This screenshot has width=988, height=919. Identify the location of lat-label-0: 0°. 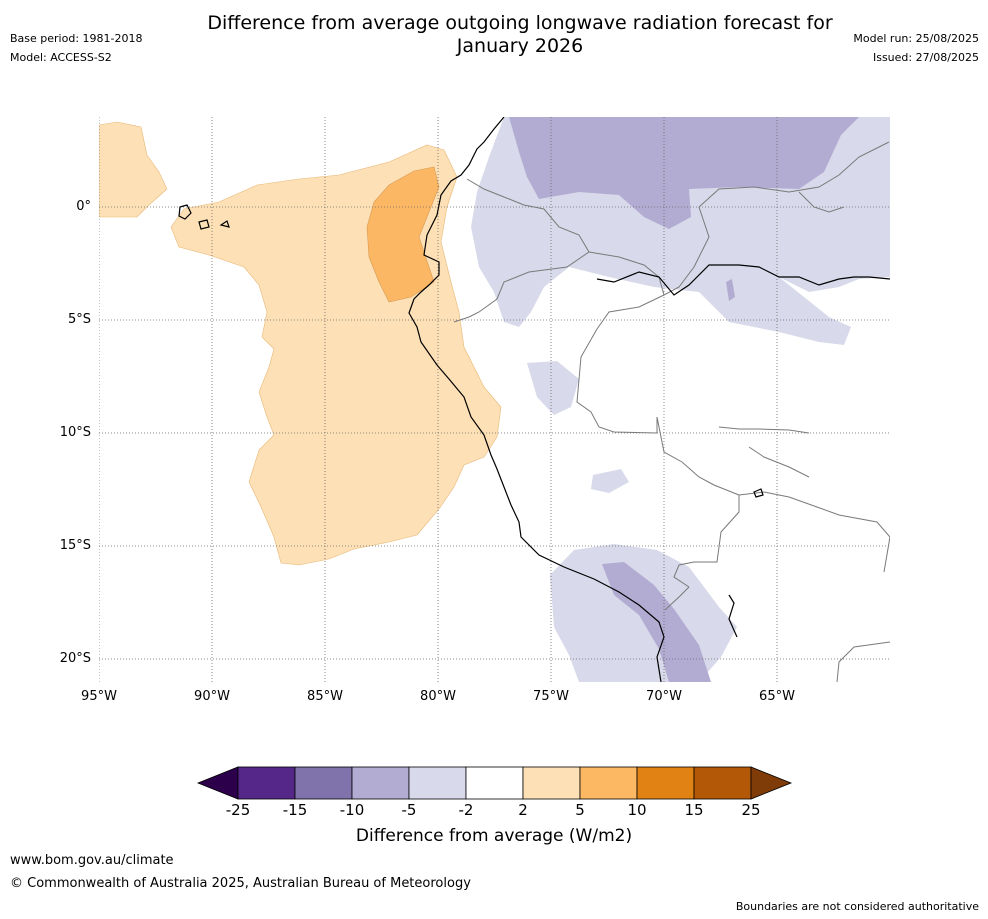
(83, 206).